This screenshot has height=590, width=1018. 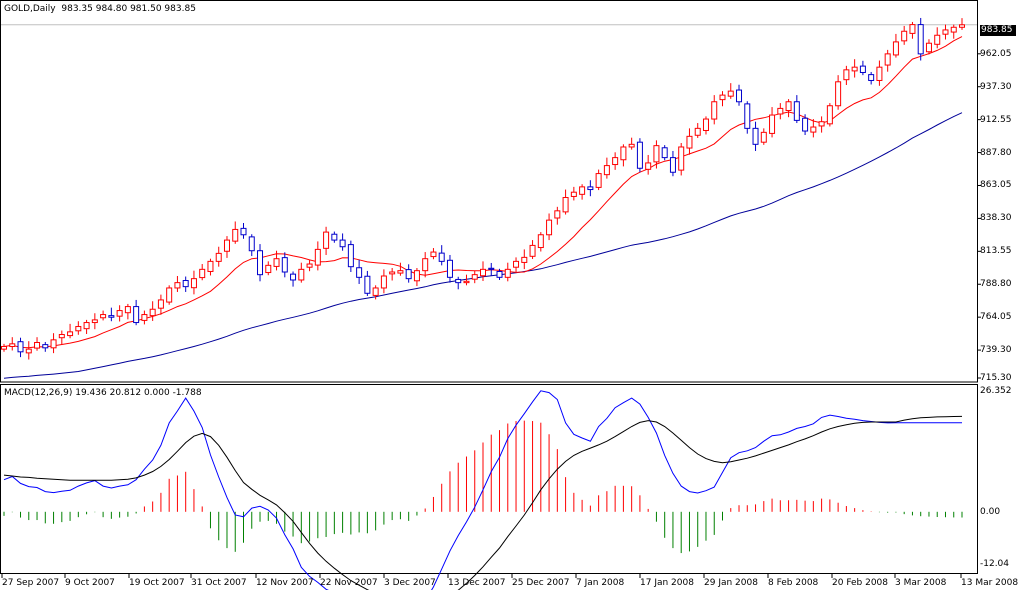 I want to click on time-tick-label: 13 Dec 2007, so click(x=477, y=583).